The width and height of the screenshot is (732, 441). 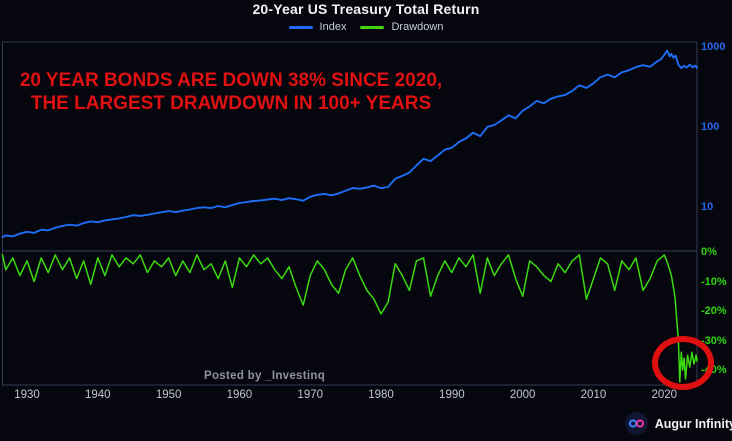 I want to click on chart-title: 20-Year US Treasury Total Return, so click(x=366, y=9).